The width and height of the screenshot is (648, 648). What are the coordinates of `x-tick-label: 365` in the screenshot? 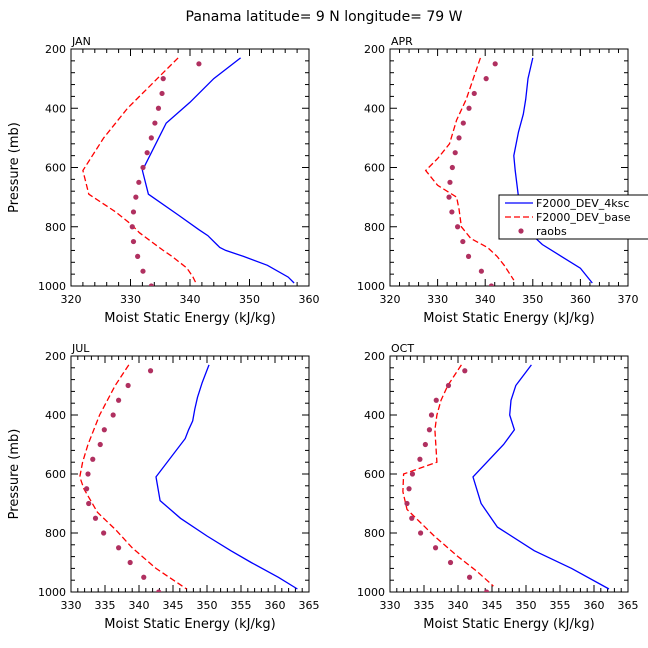 It's located at (309, 605).